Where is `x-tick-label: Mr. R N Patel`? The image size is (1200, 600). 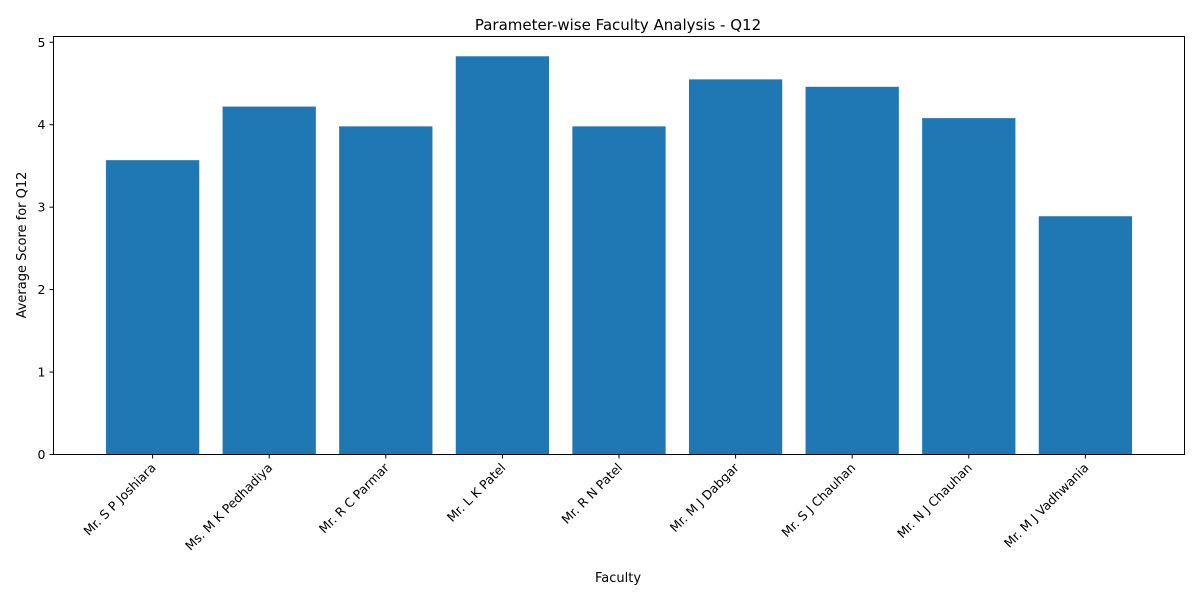
x-tick-label: Mr. R N Patel is located at coordinates (591, 493).